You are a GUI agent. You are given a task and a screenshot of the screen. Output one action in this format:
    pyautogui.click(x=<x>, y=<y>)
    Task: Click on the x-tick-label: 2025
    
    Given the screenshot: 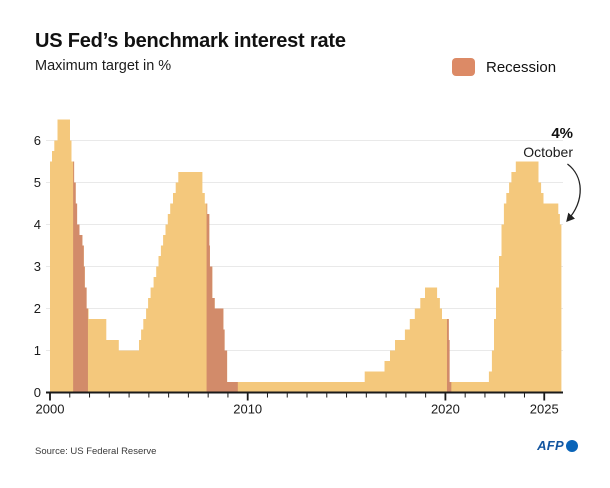 What is the action you would take?
    pyautogui.click(x=544, y=409)
    